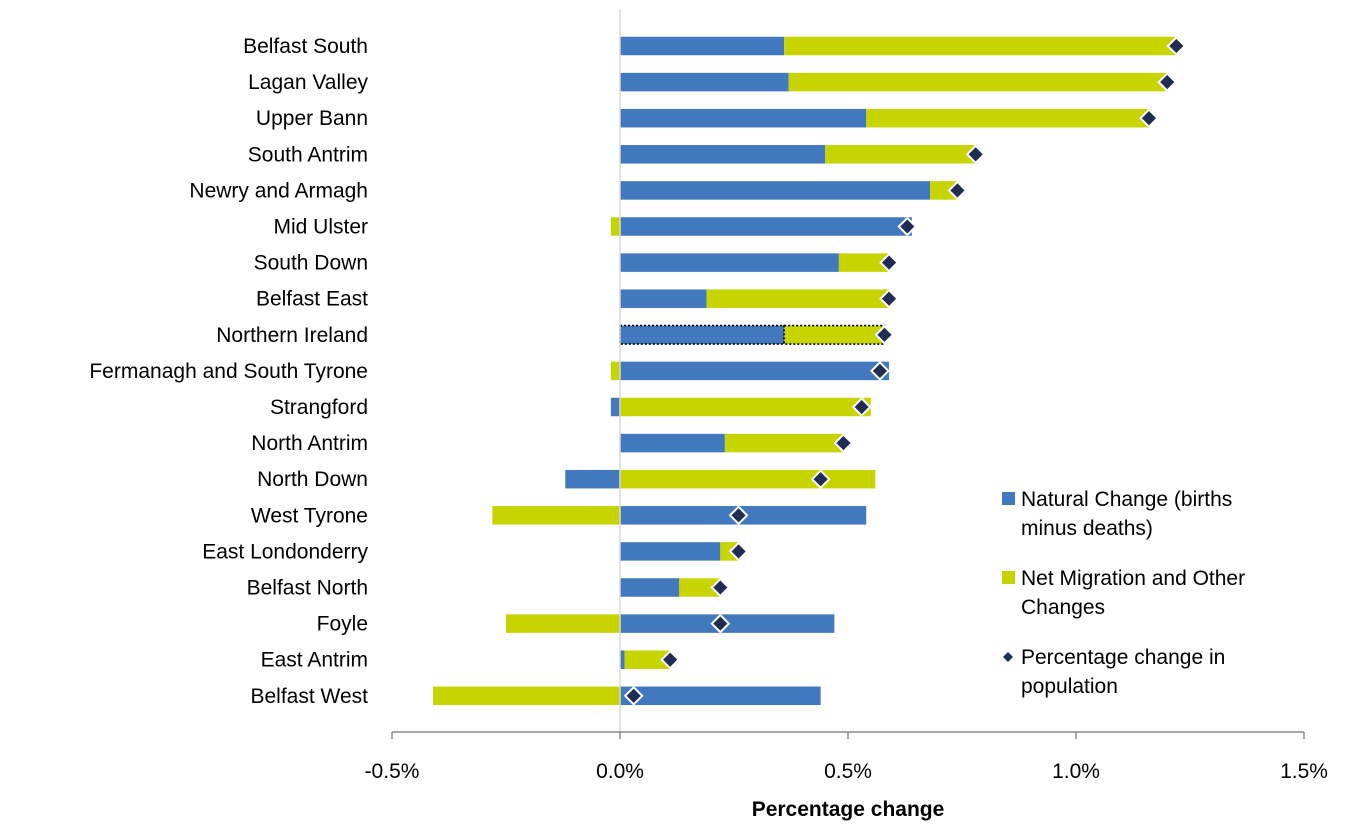 The width and height of the screenshot is (1349, 825). What do you see at coordinates (622, 659) in the screenshot?
I see `bar-east-antrim-natural-change` at bounding box center [622, 659].